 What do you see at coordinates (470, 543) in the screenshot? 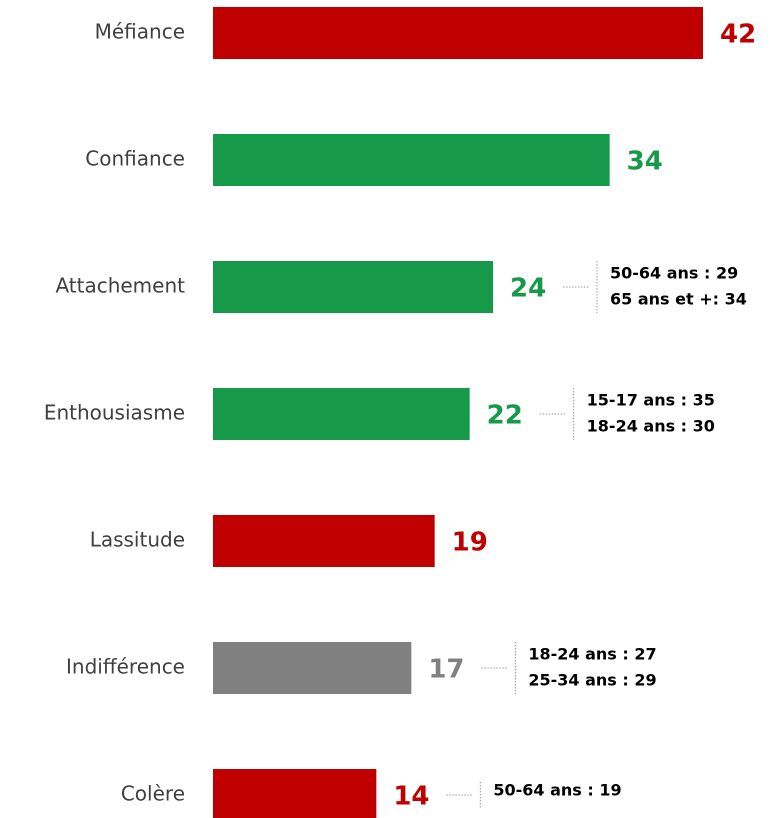
I see `value-label: 19` at bounding box center [470, 543].